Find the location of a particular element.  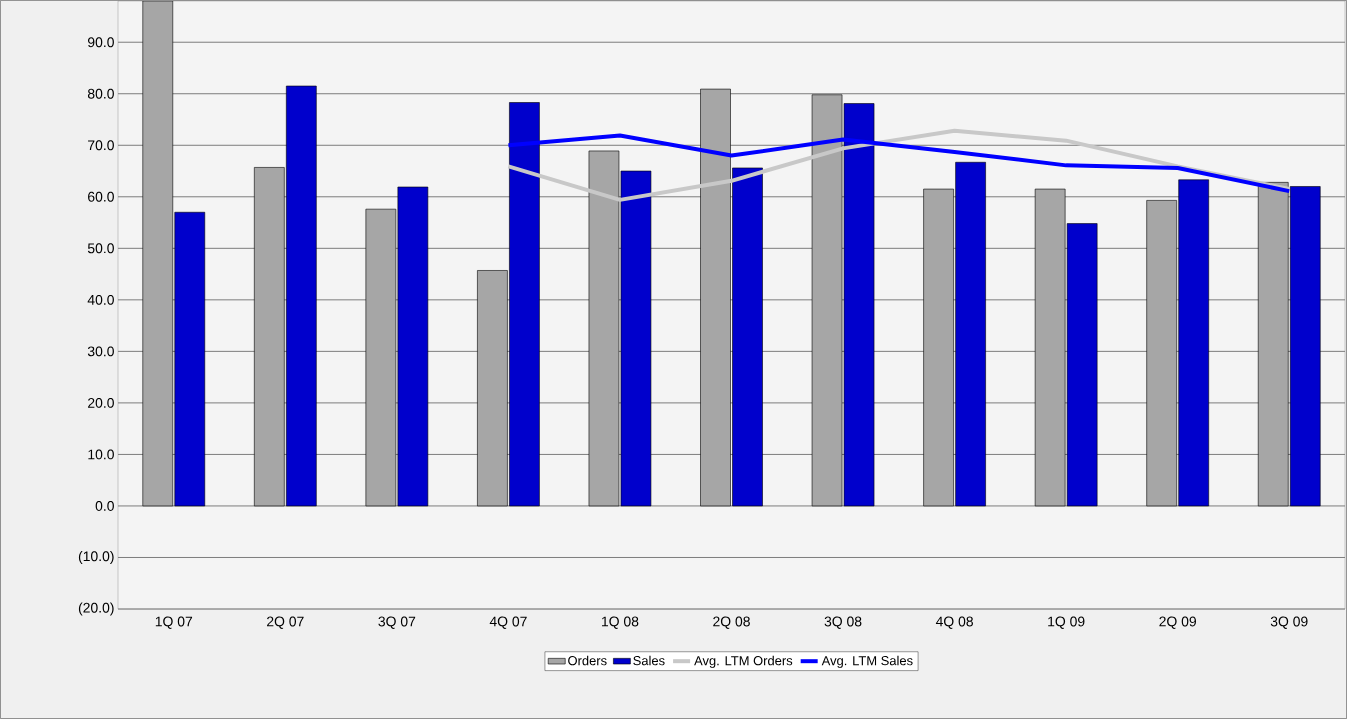

x-tick-label: 1Q 09 is located at coordinates (1066, 622).